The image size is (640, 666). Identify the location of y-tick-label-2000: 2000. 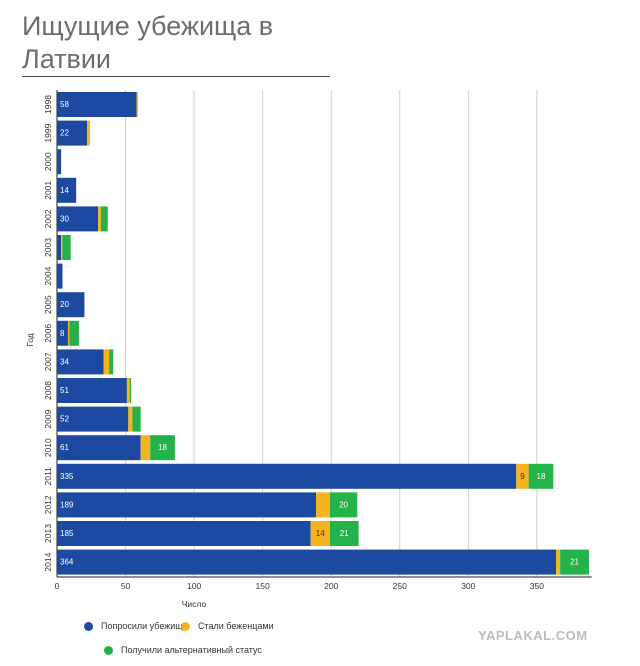
(48, 161).